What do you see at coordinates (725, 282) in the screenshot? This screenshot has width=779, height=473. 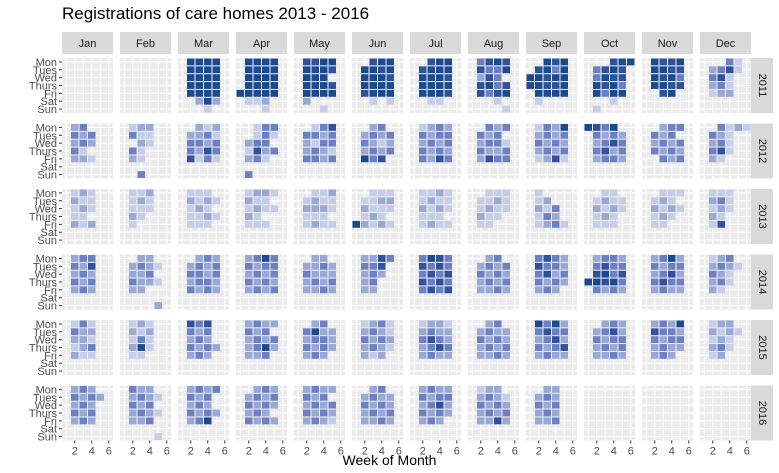 I see `panel-2014-dec` at bounding box center [725, 282].